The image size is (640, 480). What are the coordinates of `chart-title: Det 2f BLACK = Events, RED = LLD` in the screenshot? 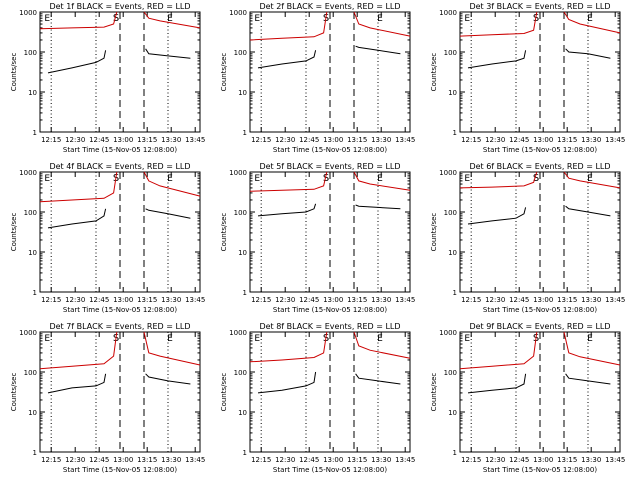 It's located at (329, 6).